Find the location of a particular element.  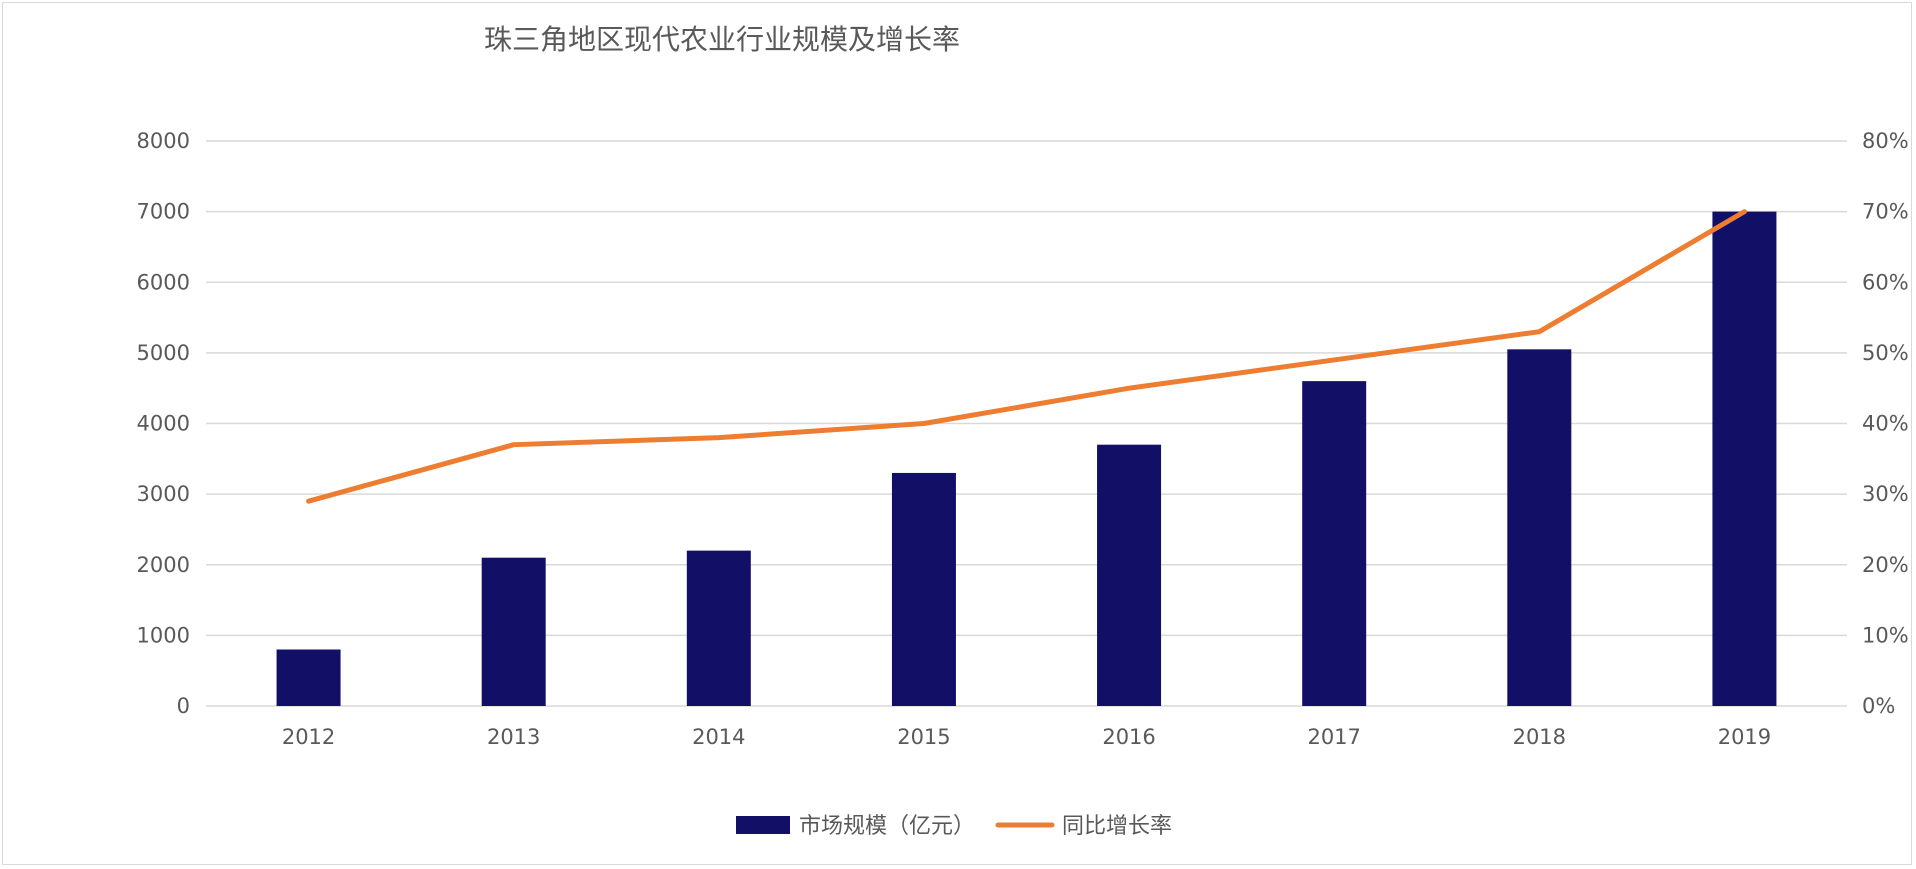

x-tick-label: 2016 is located at coordinates (1128, 737).